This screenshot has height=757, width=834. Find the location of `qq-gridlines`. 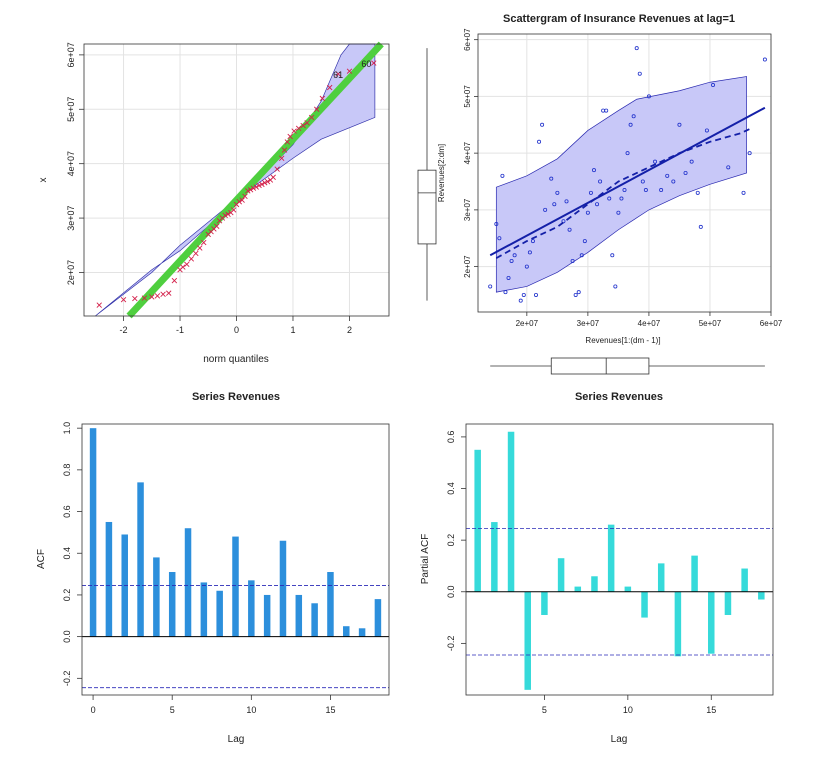

qq-gridlines is located at coordinates (236, 180).